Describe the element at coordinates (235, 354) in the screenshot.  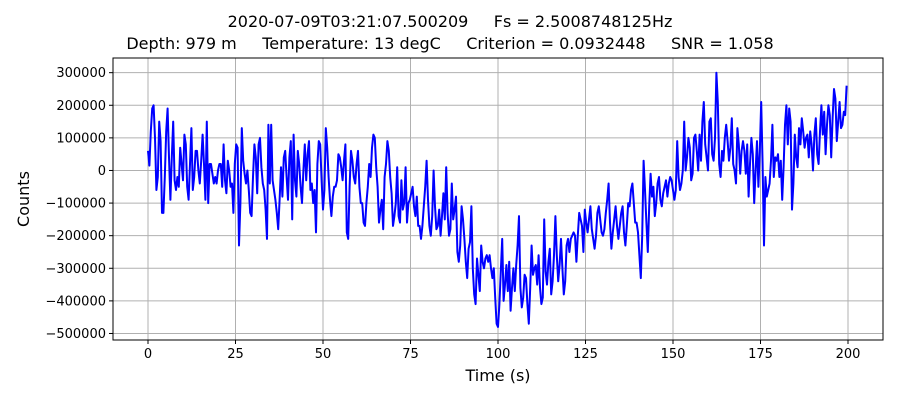
I see `x-tick-label: 25` at that location.